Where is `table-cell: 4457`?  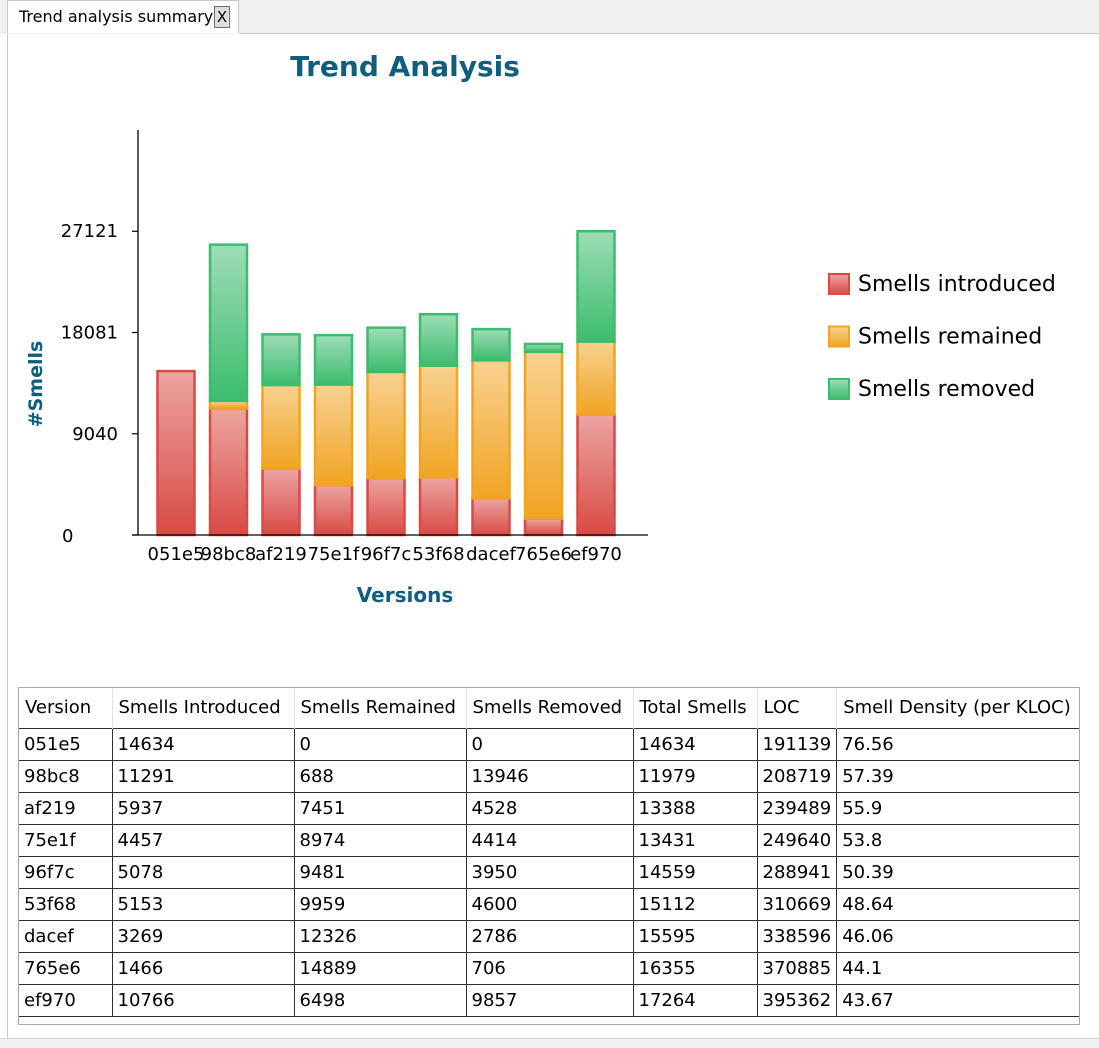 table-cell: 4457 is located at coordinates (203, 840).